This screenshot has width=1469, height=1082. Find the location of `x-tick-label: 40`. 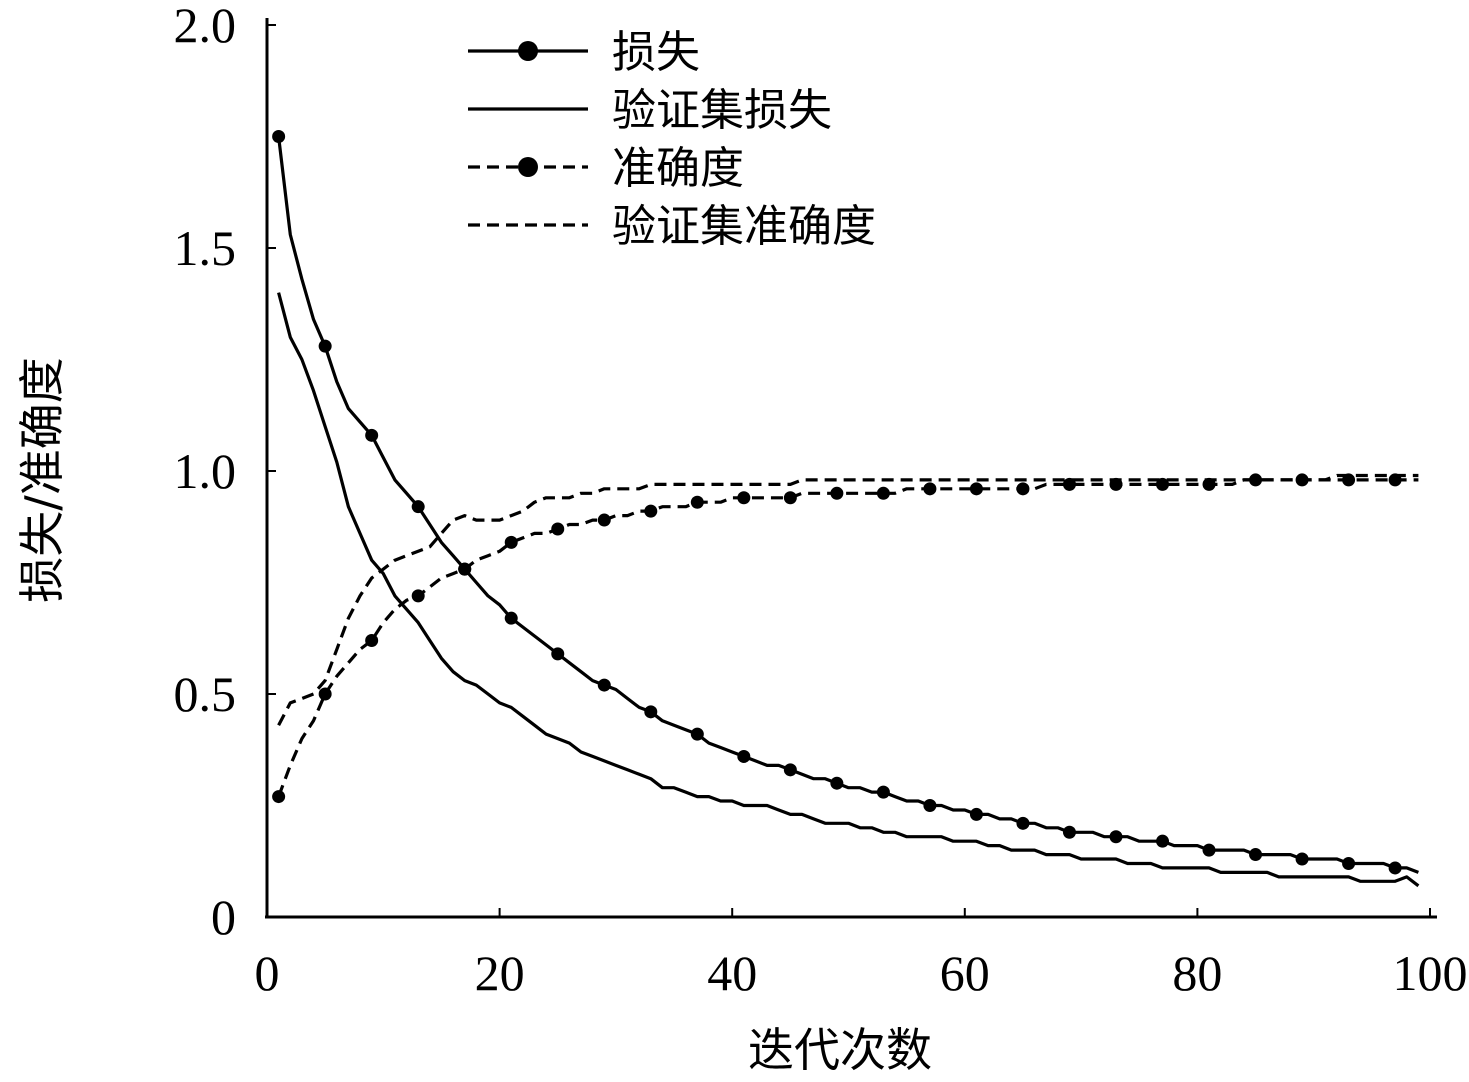

x-tick-label: 40 is located at coordinates (732, 973).